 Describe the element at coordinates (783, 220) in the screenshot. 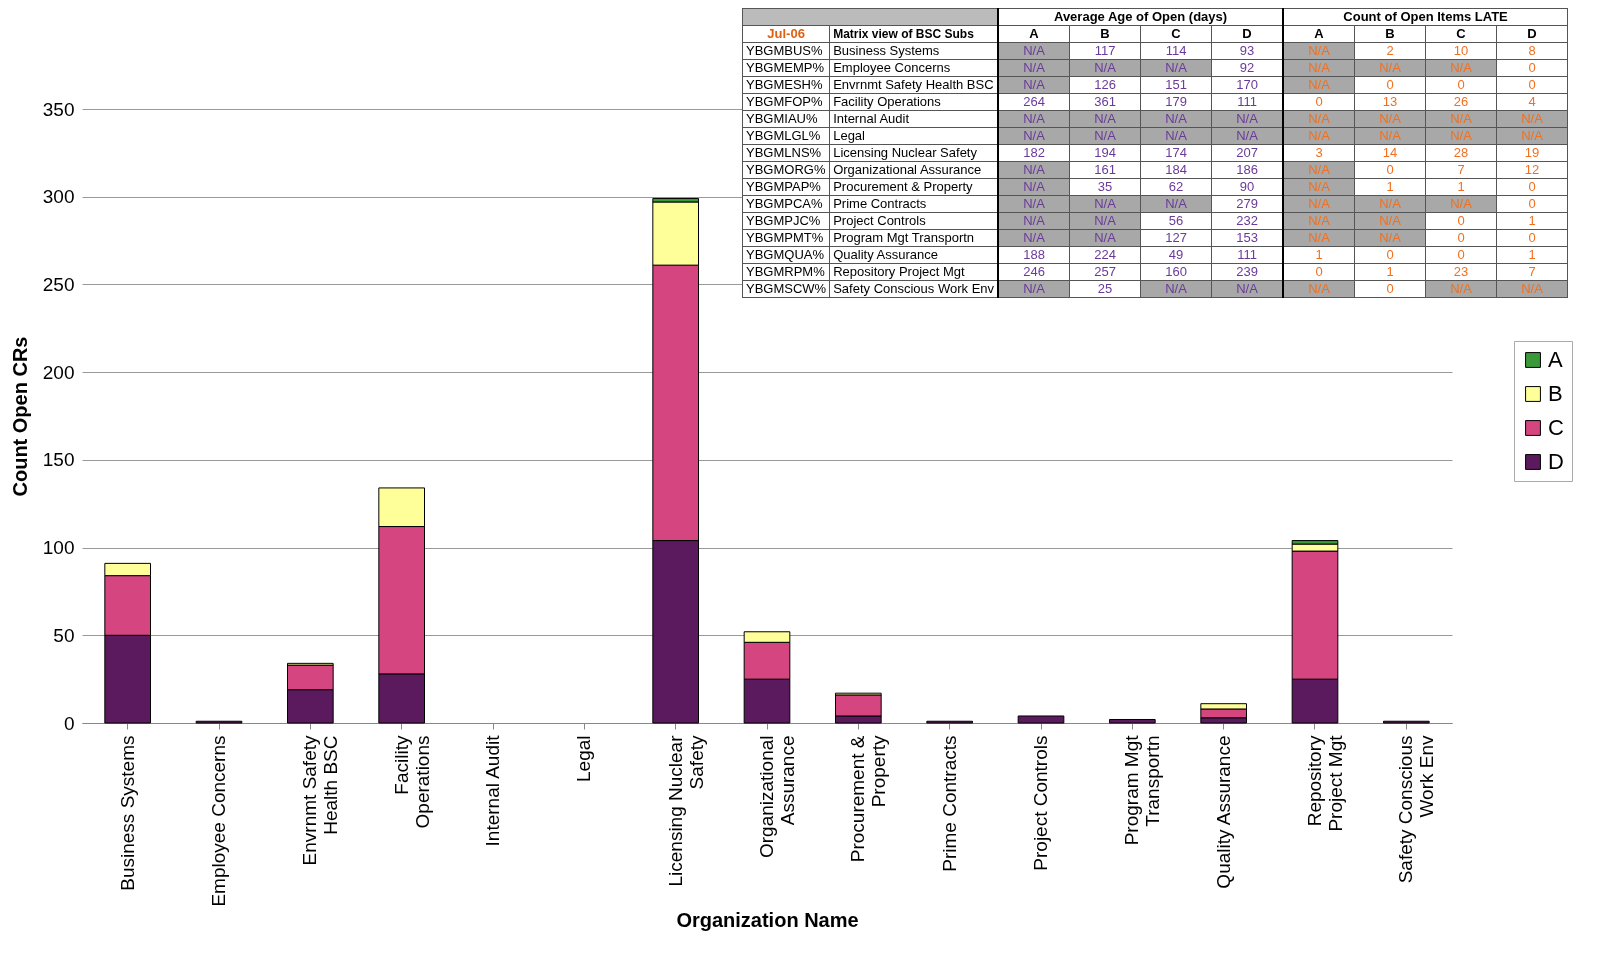

I see `category-label: YBGMPJC%` at that location.